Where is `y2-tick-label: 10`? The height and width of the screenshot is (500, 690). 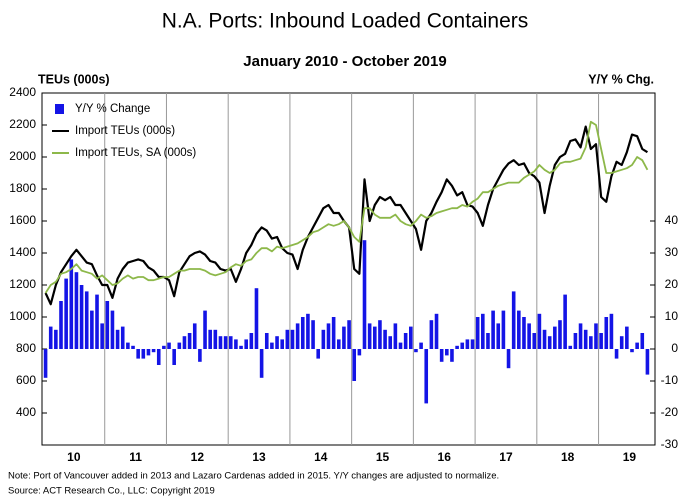
y2-tick-label: 10 is located at coordinates (672, 316).